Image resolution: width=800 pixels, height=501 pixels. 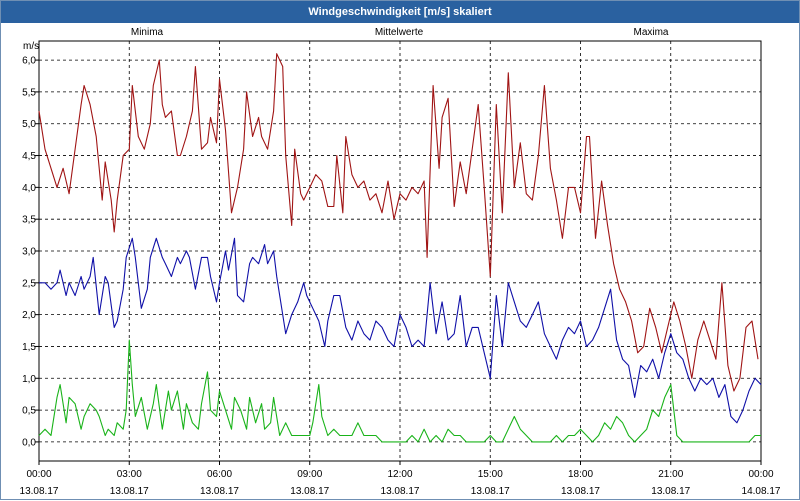 I want to click on y-tick-label: 2,5, so click(x=29, y=283).